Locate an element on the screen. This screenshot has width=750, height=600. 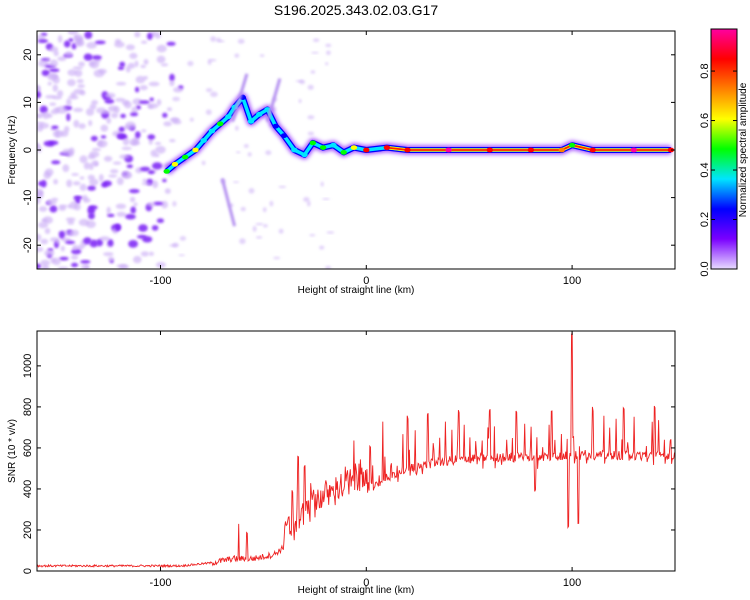
snr-xtick-label: 0 is located at coordinates (366, 583).